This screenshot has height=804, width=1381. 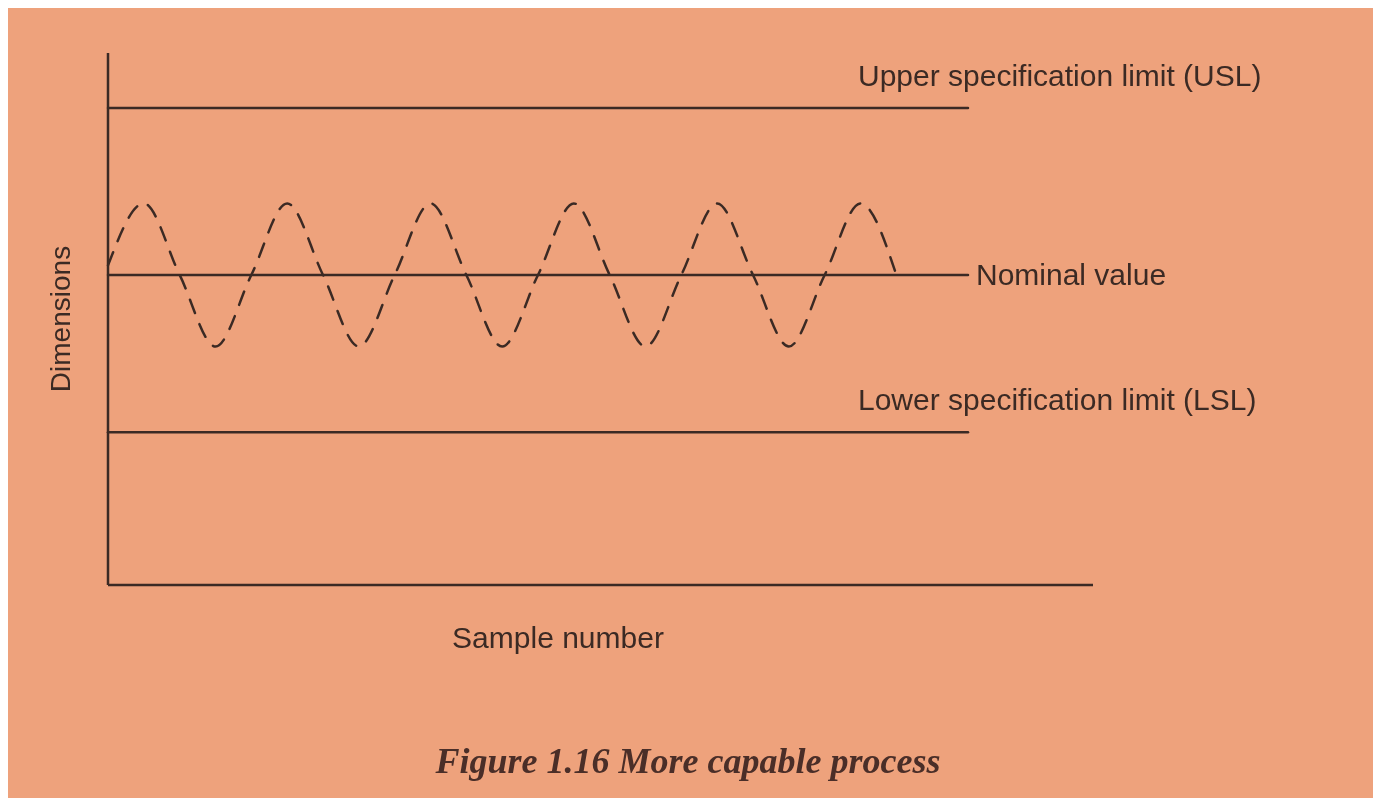 What do you see at coordinates (687, 761) in the screenshot?
I see `text: Figure 1.16 More capable process` at bounding box center [687, 761].